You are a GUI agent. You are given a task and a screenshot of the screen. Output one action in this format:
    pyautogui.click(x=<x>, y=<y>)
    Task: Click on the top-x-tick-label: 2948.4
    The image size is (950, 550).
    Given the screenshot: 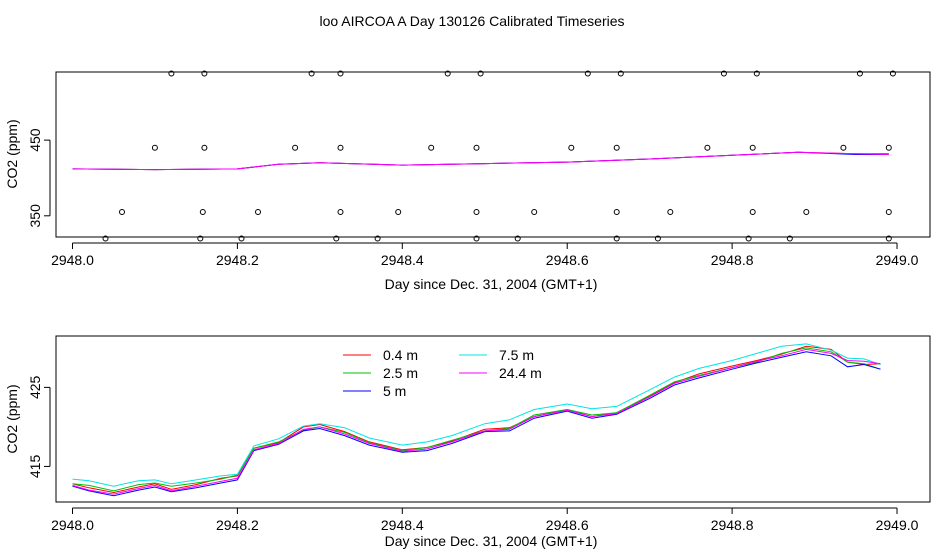 What is the action you would take?
    pyautogui.click(x=402, y=260)
    